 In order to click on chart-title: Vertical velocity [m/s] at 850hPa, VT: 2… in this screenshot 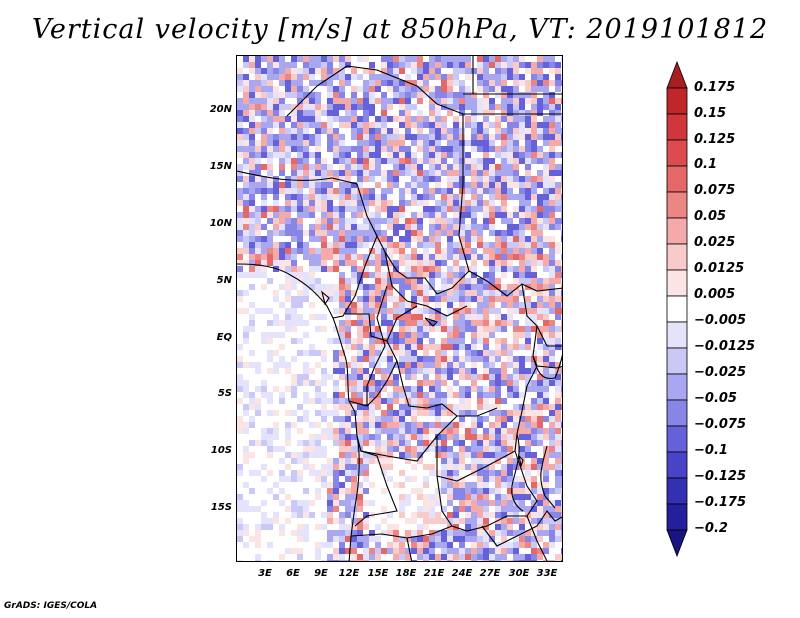, I will do `click(400, 29)`.